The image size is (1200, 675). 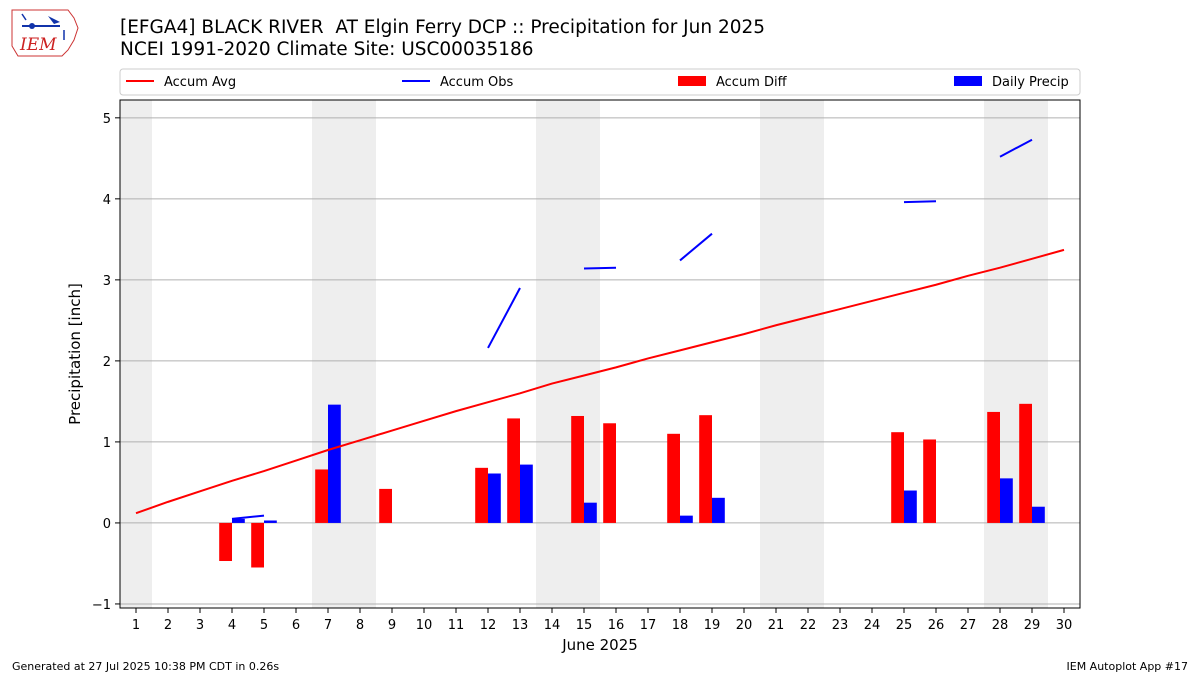 I want to click on x-tick-label: 22, so click(x=808, y=625).